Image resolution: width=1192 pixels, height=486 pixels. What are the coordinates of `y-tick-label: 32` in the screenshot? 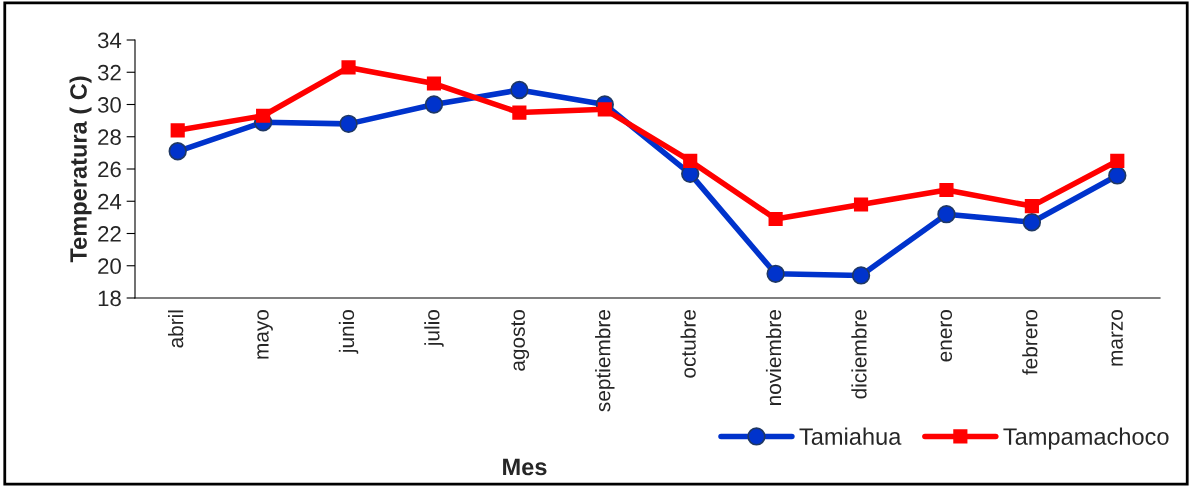 It's located at (109, 72).